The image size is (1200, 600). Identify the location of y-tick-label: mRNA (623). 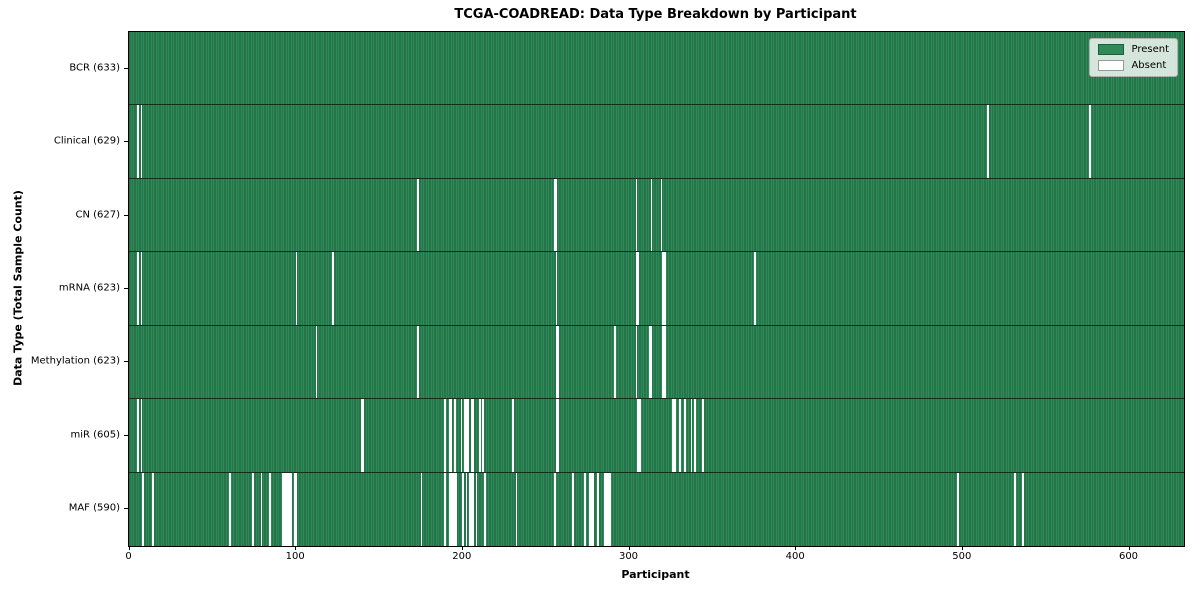
(89, 288).